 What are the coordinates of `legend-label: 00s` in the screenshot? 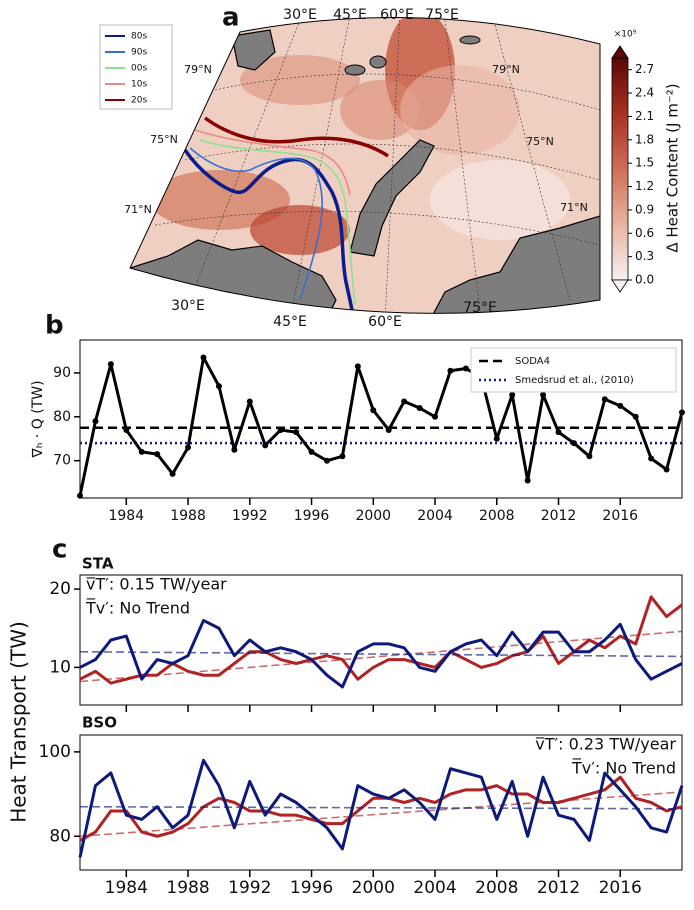 It's located at (139, 69).